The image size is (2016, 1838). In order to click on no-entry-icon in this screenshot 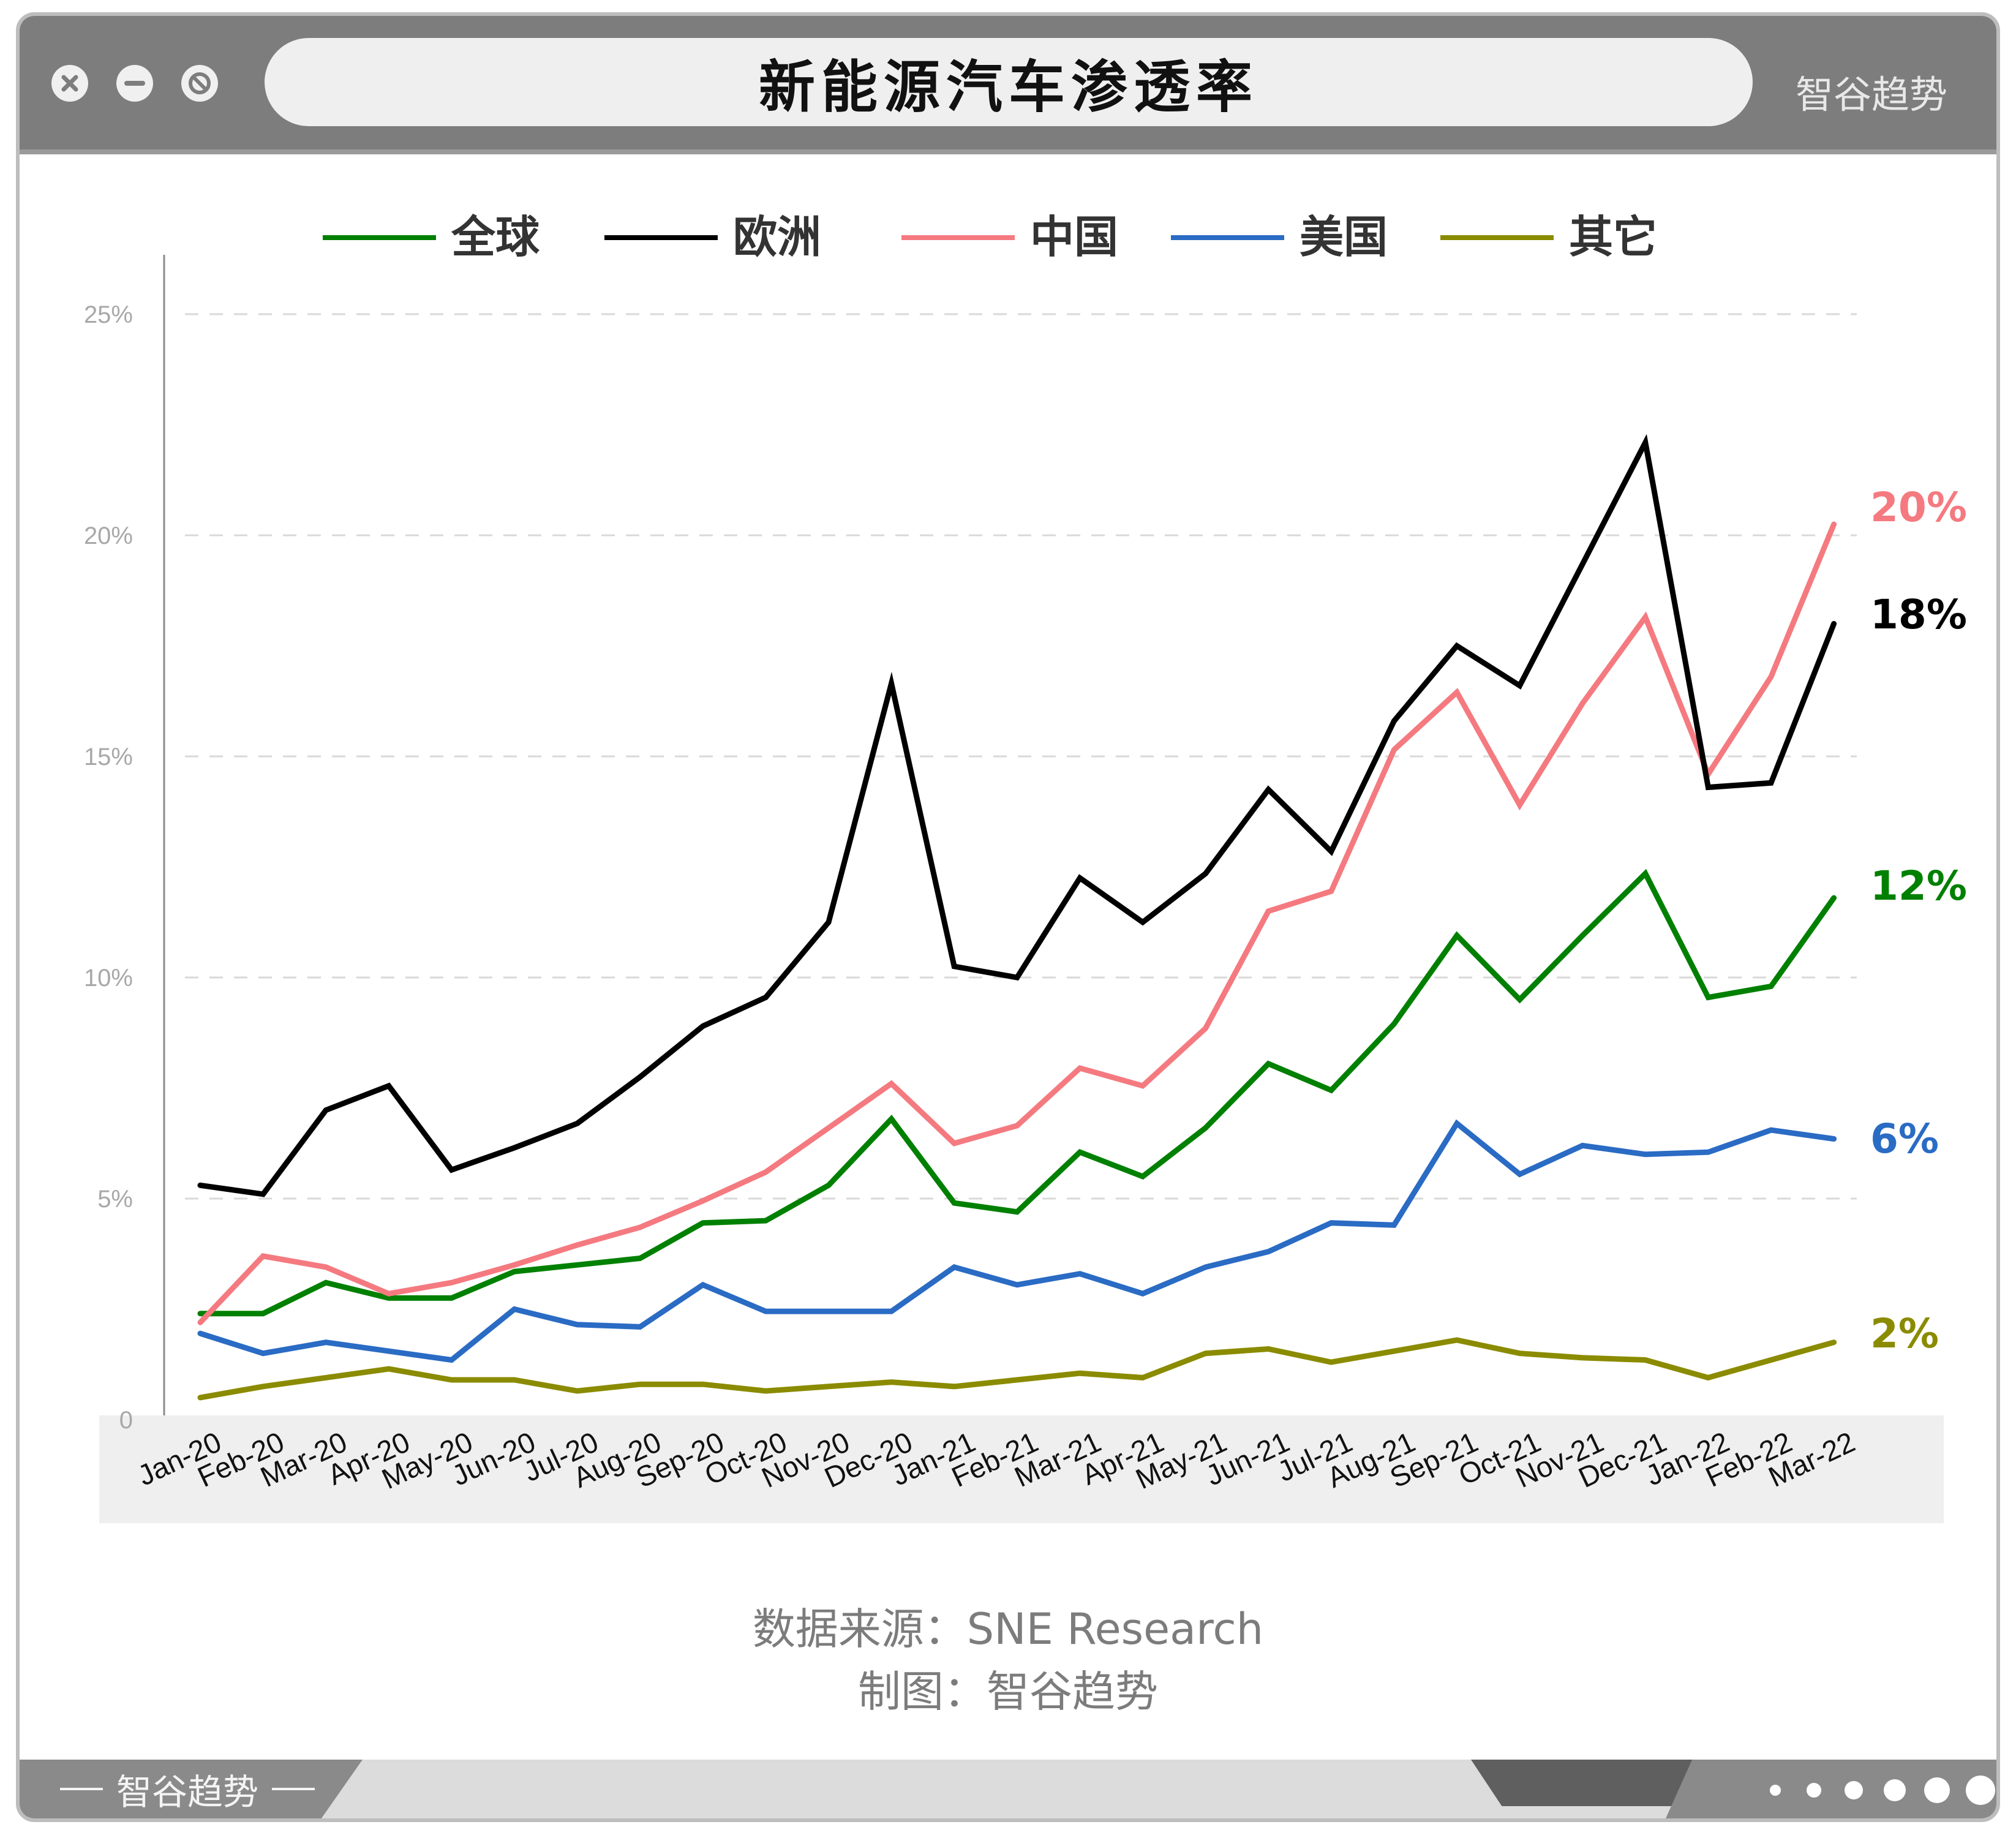, I will do `click(199, 84)`.